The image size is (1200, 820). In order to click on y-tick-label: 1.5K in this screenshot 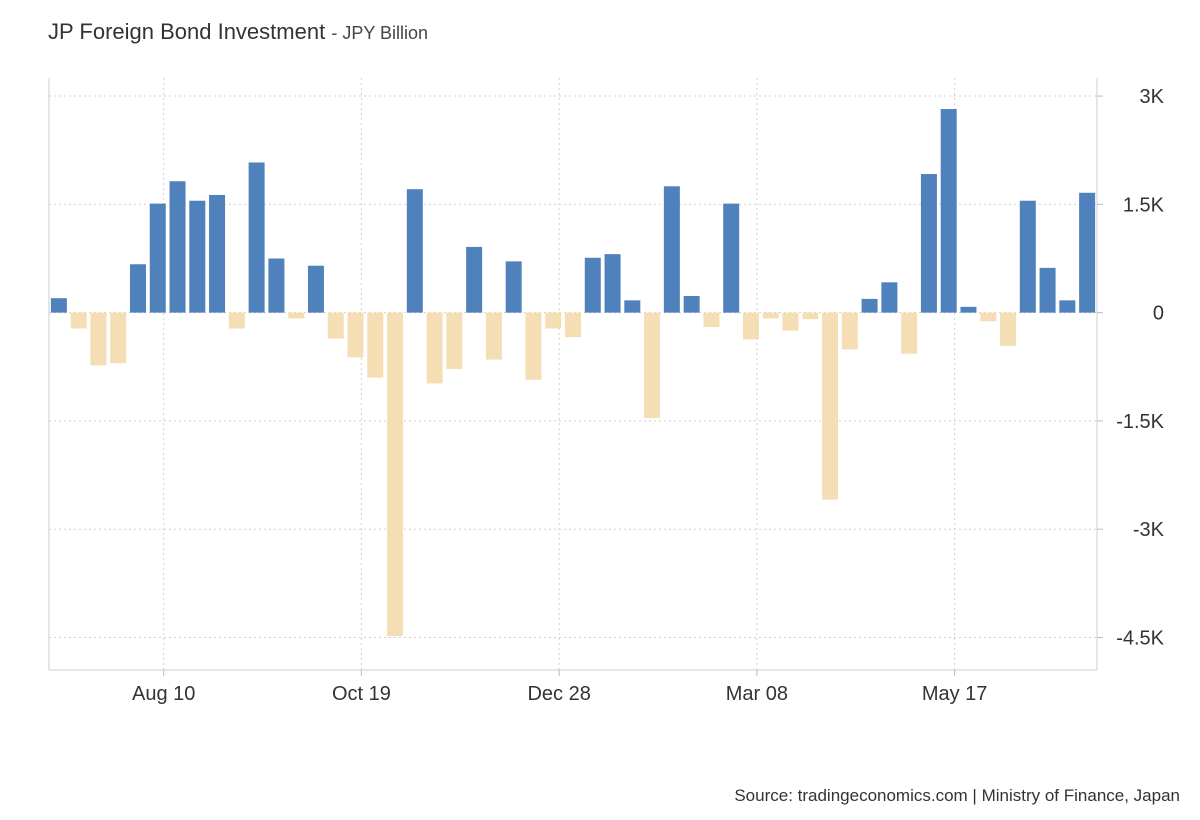, I will do `click(1144, 205)`.